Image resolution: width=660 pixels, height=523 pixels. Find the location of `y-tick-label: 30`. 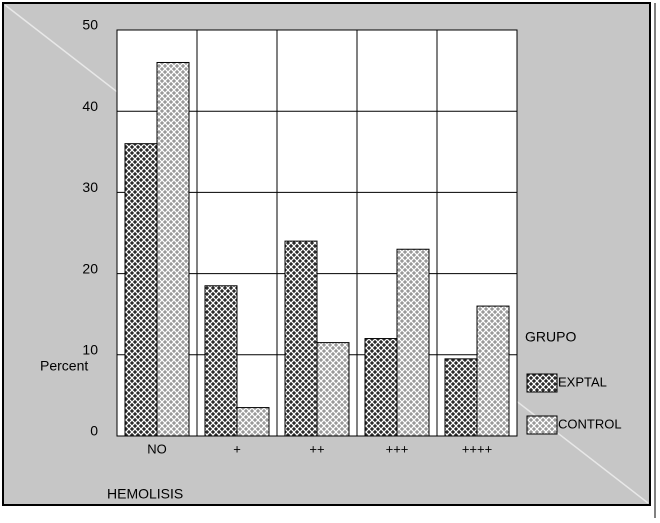

y-tick-label: 30 is located at coordinates (90, 187).